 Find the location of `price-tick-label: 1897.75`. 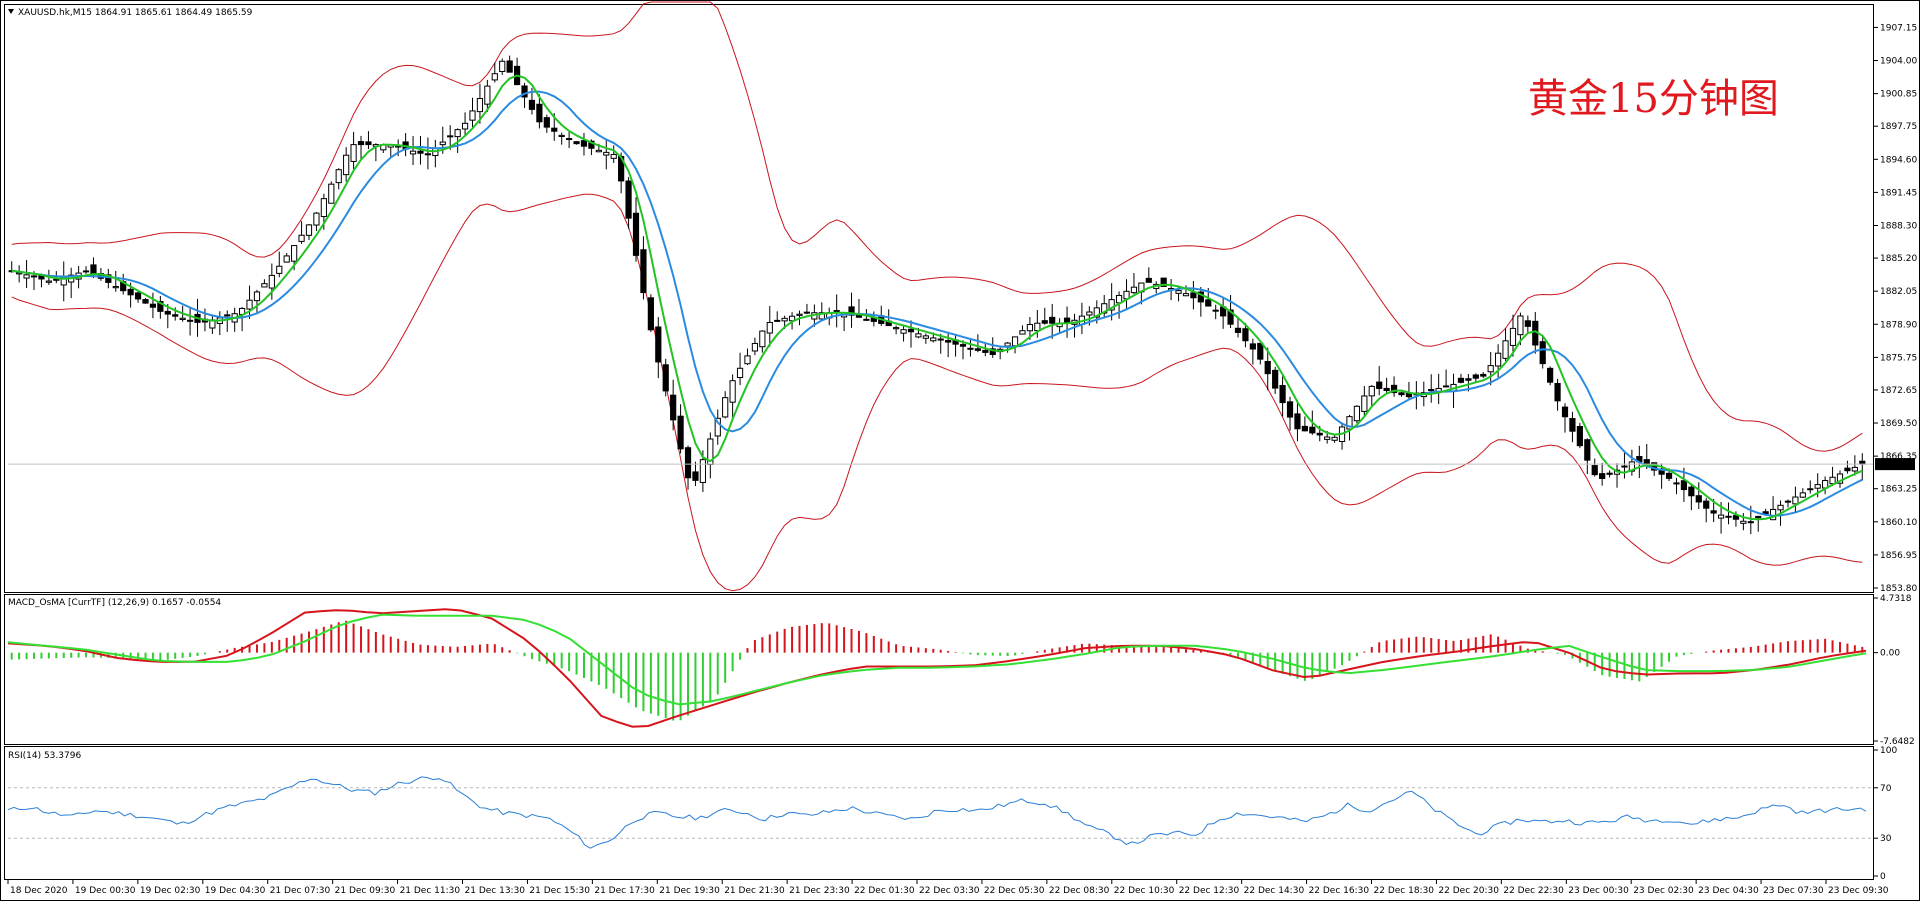

price-tick-label: 1897.75 is located at coordinates (1898, 127).